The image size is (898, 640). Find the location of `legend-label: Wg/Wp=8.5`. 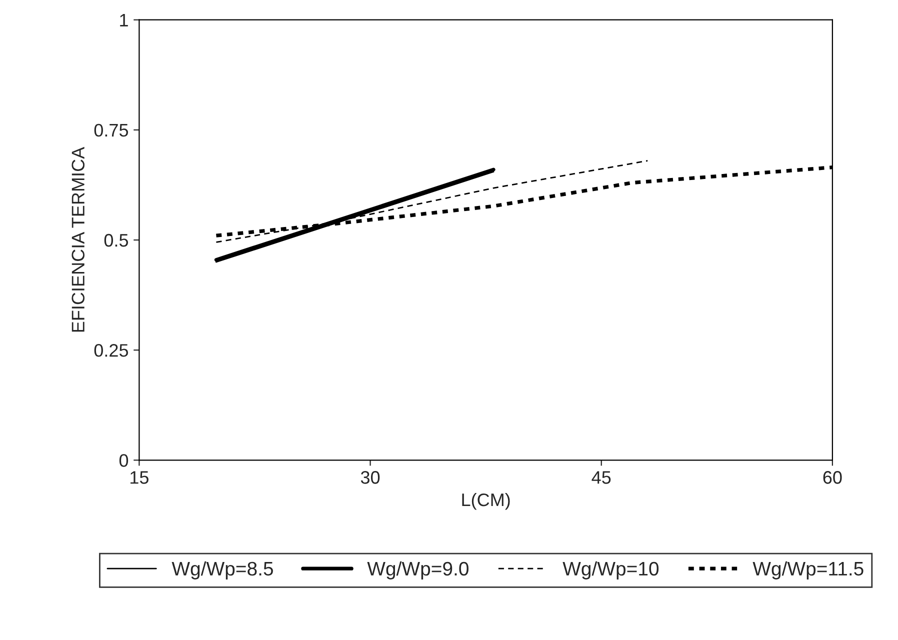

legend-label: Wg/Wp=8.5 is located at coordinates (222, 570).